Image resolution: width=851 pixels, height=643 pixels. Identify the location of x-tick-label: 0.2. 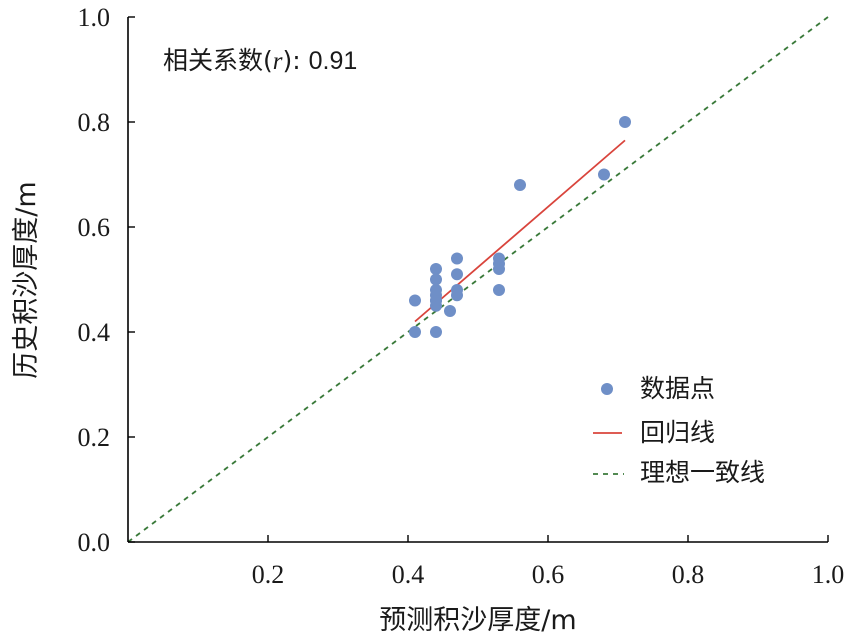
(268, 574).